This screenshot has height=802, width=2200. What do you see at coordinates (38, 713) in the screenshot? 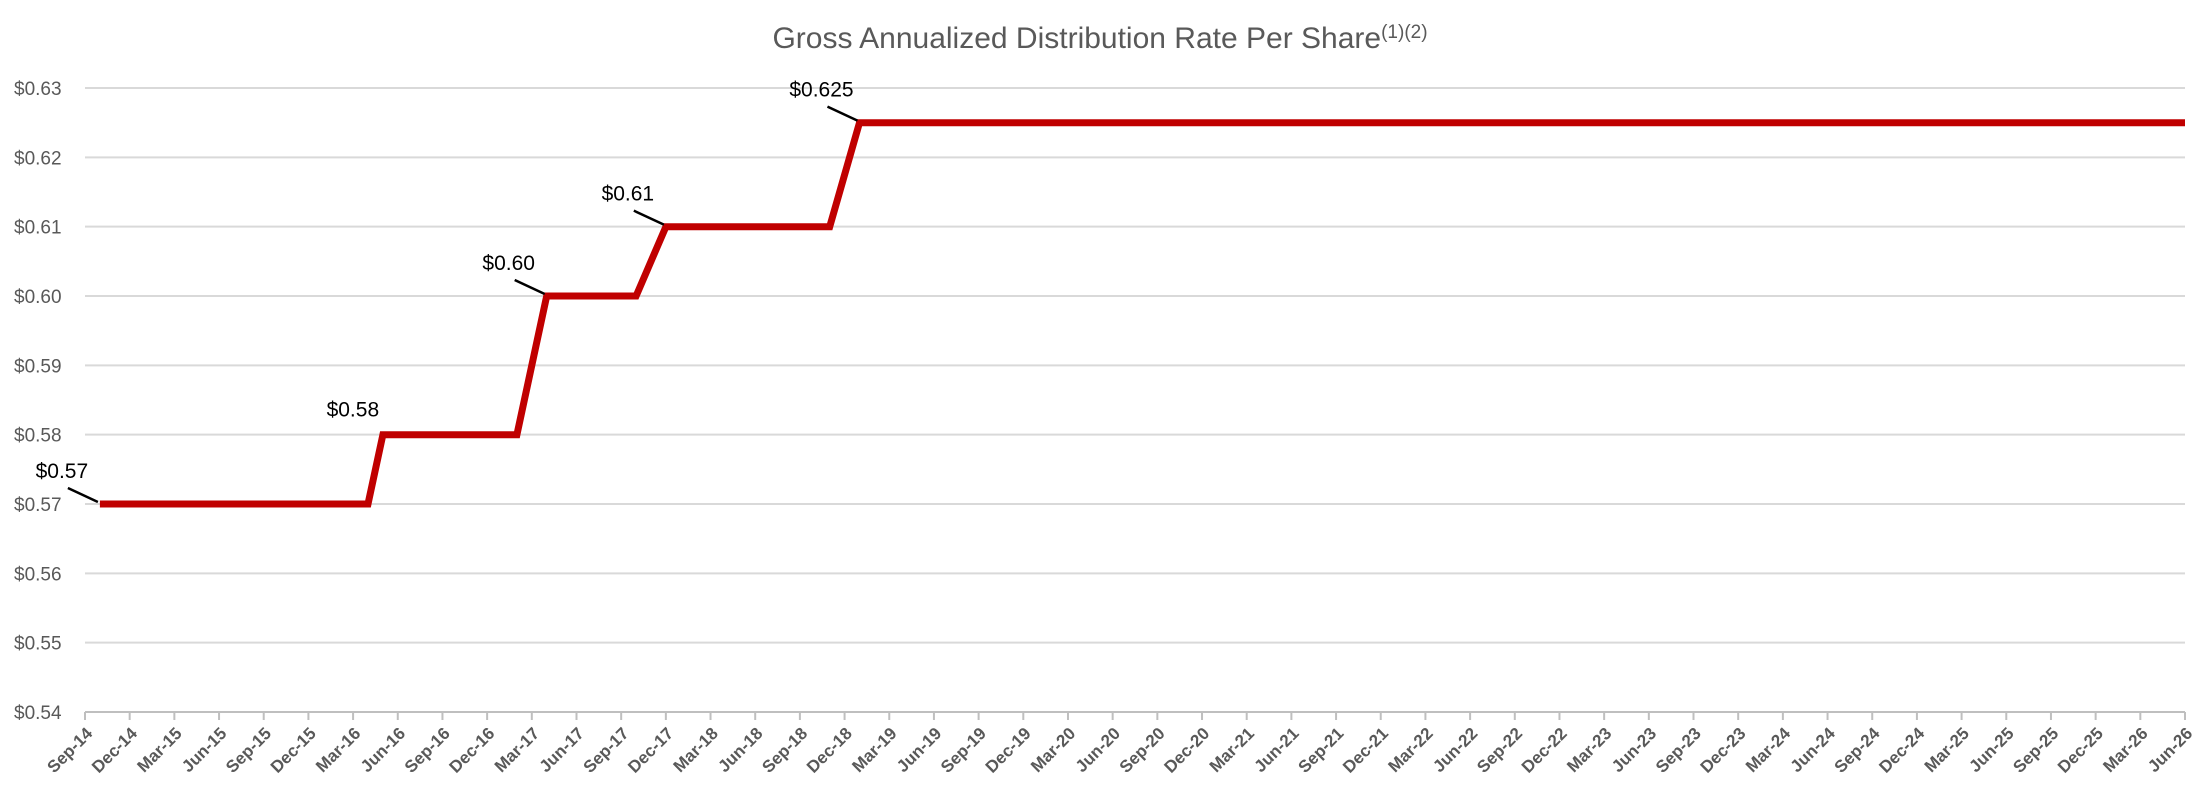
I see `y-tick-label: $0.54` at bounding box center [38, 713].